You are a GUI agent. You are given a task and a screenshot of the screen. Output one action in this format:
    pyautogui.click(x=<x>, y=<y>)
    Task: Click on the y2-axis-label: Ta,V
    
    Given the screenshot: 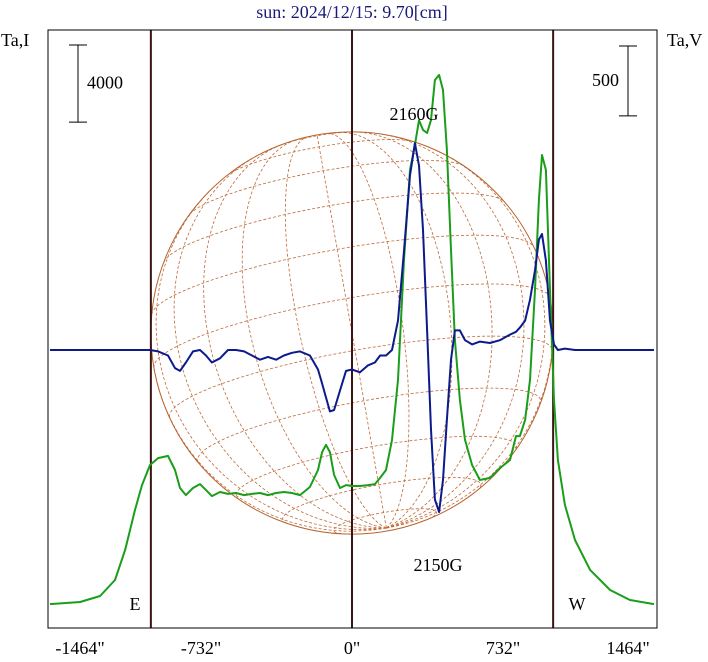 What is the action you would take?
    pyautogui.click(x=684, y=40)
    